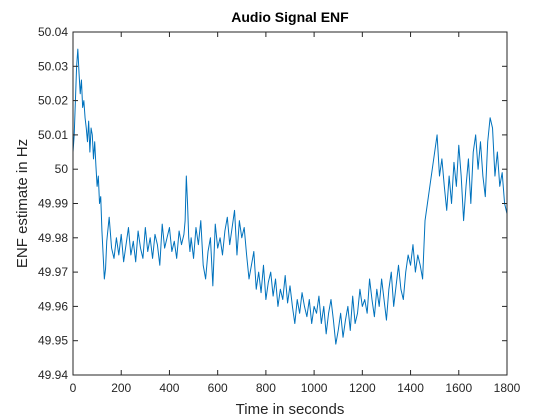 The height and width of the screenshot is (420, 560). What do you see at coordinates (53, 238) in the screenshot?
I see `y-tick-label: 49.98` at bounding box center [53, 238].